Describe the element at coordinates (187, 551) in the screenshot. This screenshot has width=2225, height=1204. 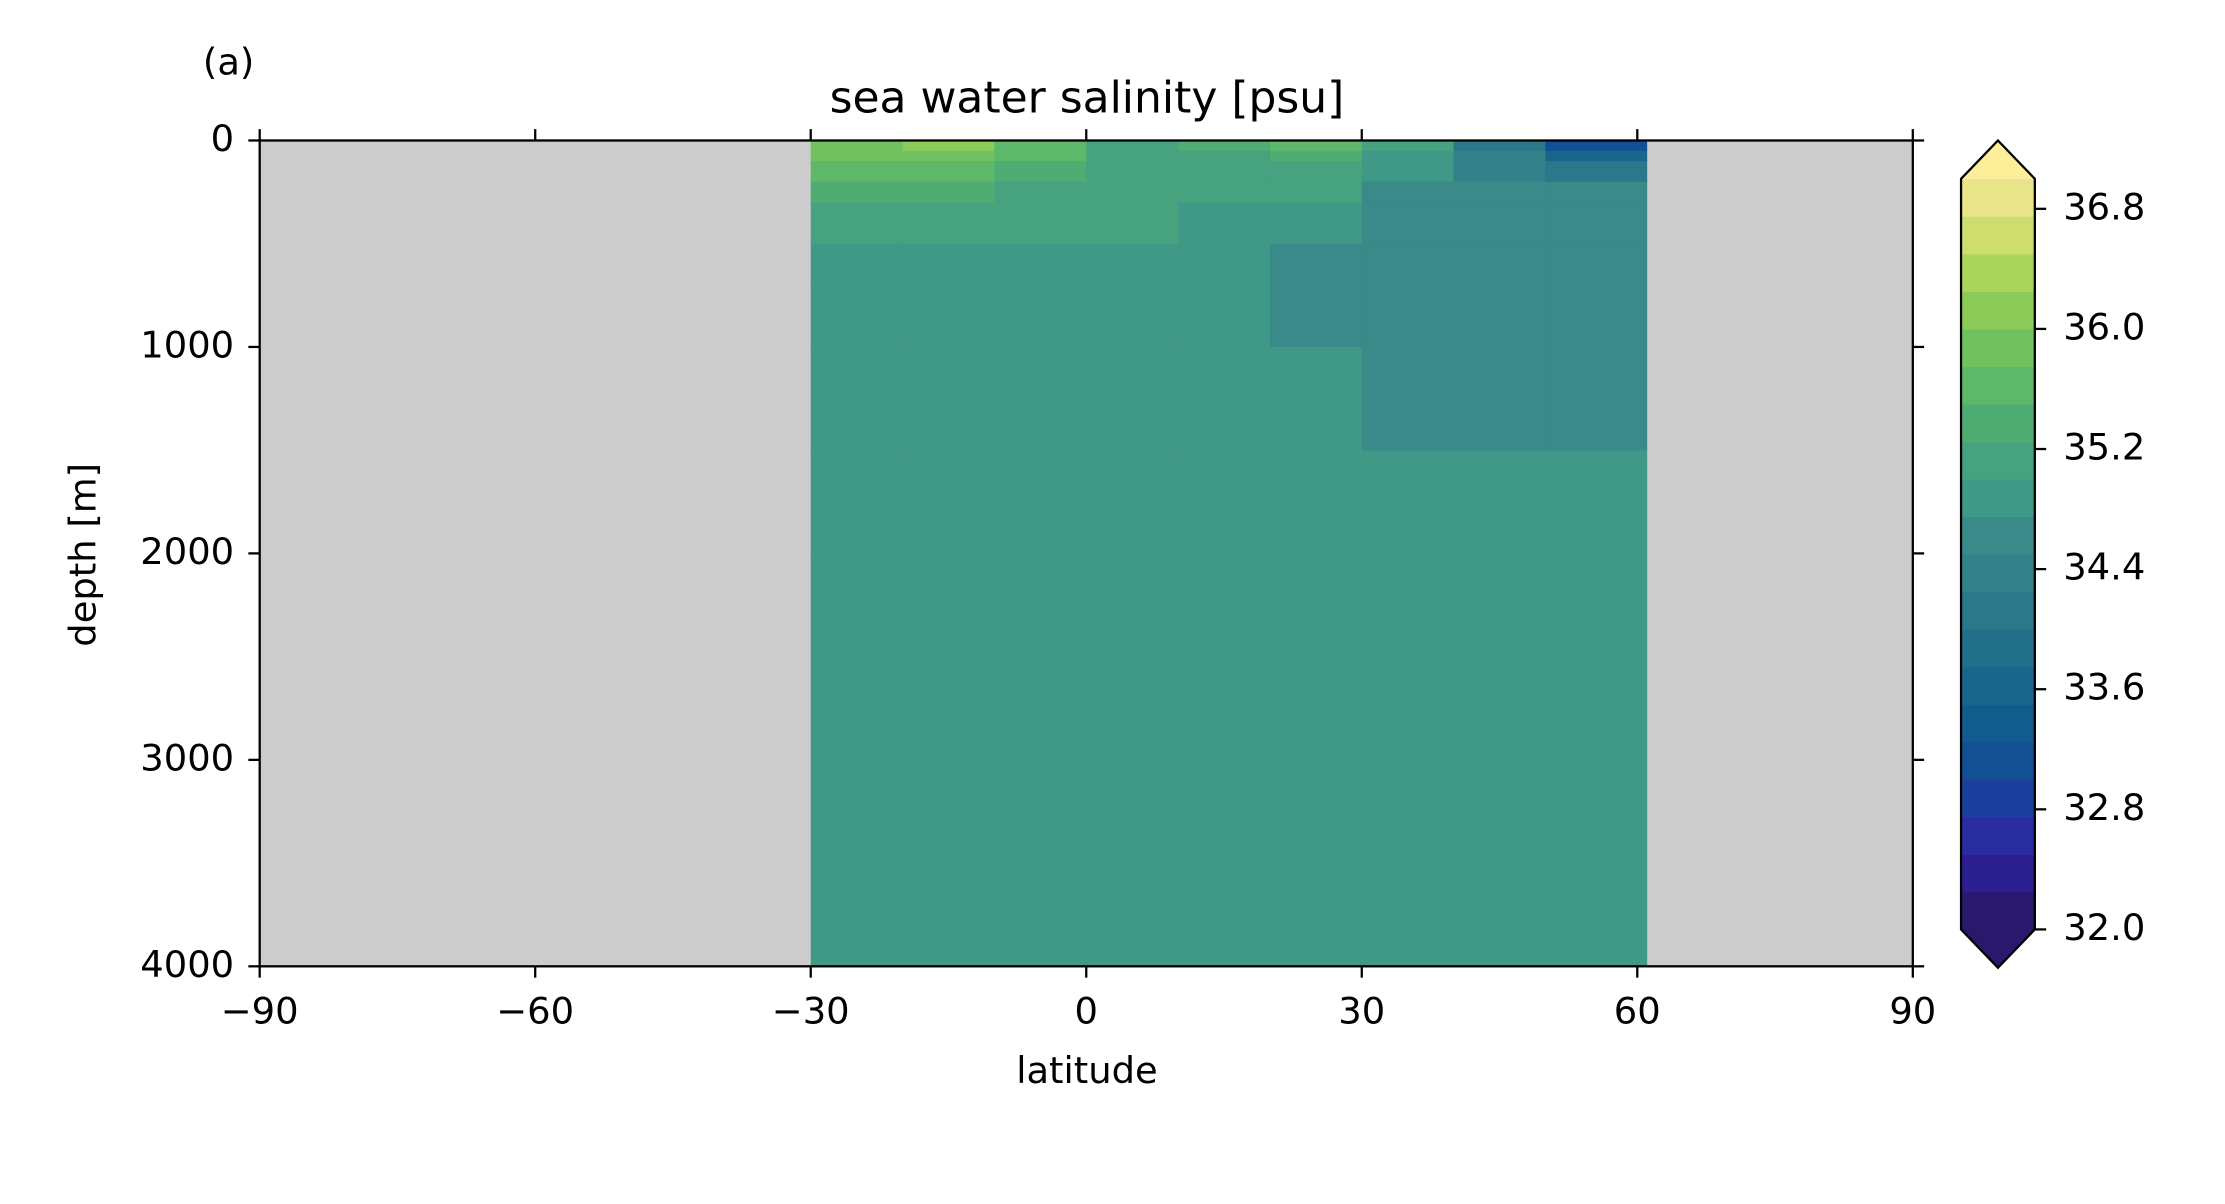
I see `y-tick-label: 2000` at that location.